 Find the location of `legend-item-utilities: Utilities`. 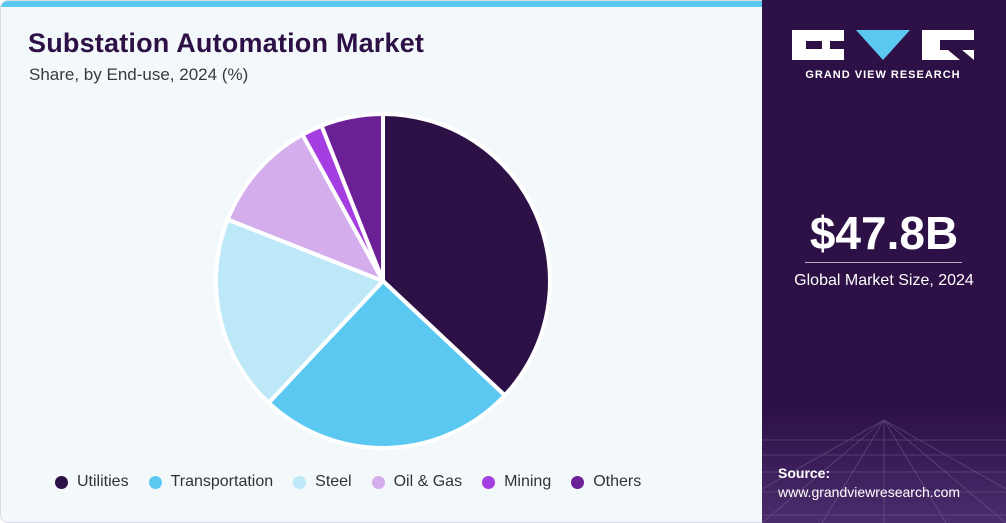

legend-item-utilities: Utilities is located at coordinates (92, 482).